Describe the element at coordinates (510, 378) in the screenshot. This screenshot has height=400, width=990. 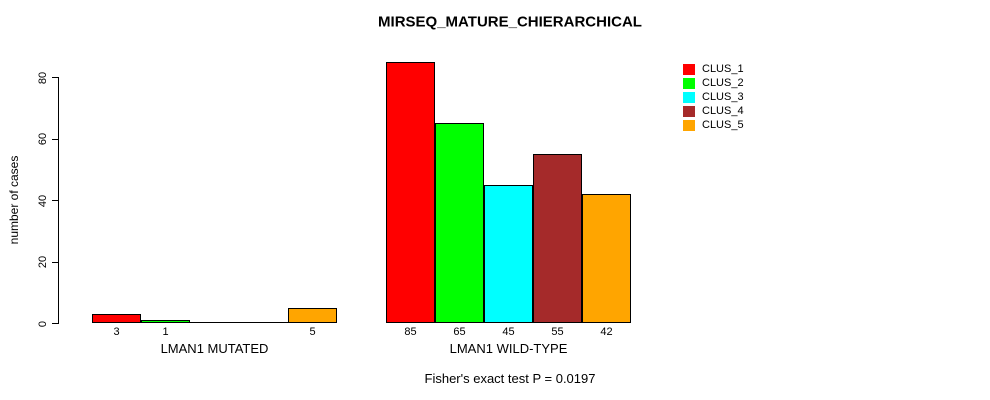
I see `fisher-test-annotation: Fisher's exact test P = 0.0197` at that location.